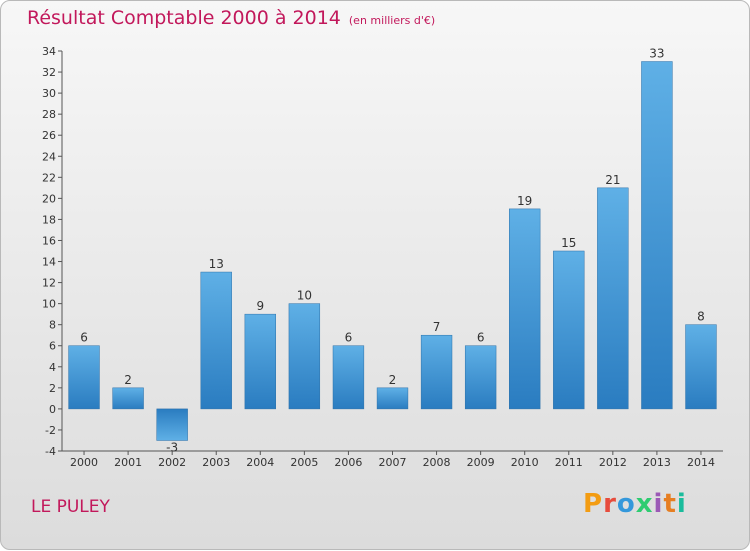  Describe the element at coordinates (481, 462) in the screenshot. I see `x-tick-label: 2009` at that location.